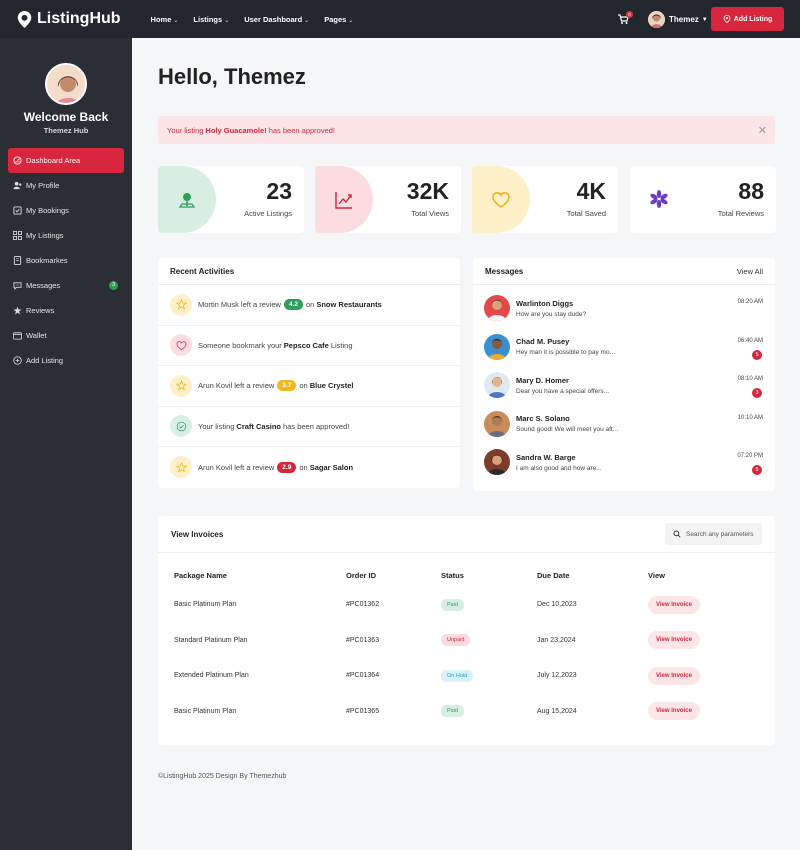  Describe the element at coordinates (749, 271) in the screenshot. I see `view-all-link: View All` at that location.